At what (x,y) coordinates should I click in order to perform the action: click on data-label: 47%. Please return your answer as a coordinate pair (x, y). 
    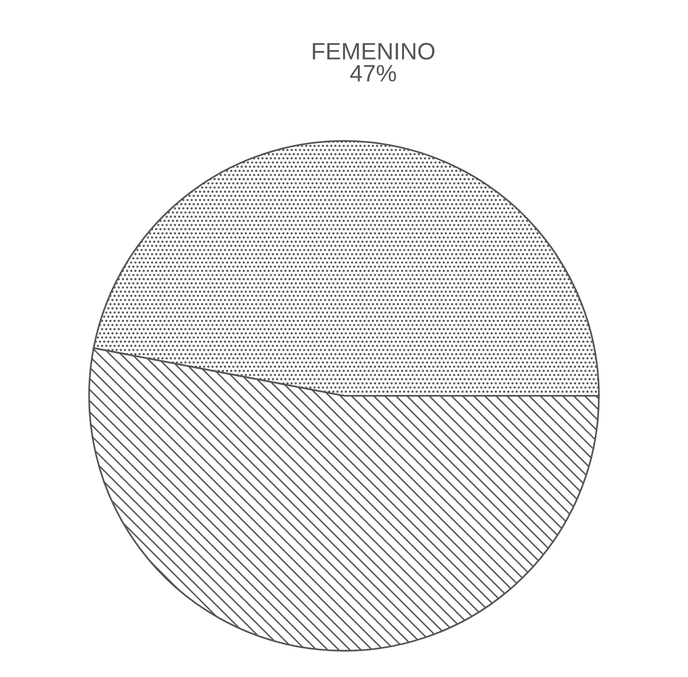
    Looking at the image, I should click on (373, 73).